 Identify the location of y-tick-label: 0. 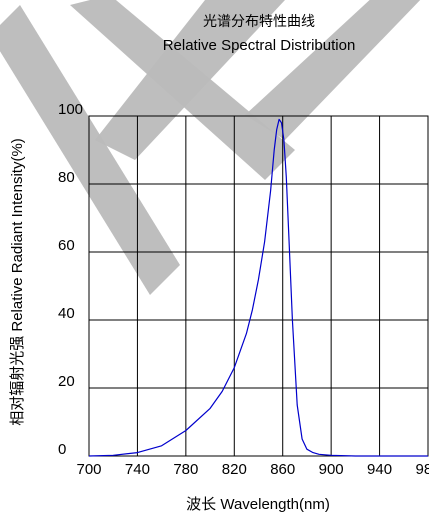
(62, 449).